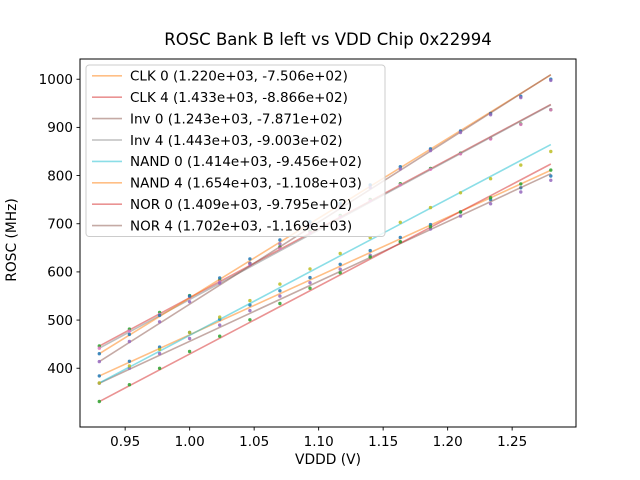  What do you see at coordinates (239, 98) in the screenshot?
I see `legend-label: CLK 4 (1.433e+03, -8.866e+02)` at bounding box center [239, 98].